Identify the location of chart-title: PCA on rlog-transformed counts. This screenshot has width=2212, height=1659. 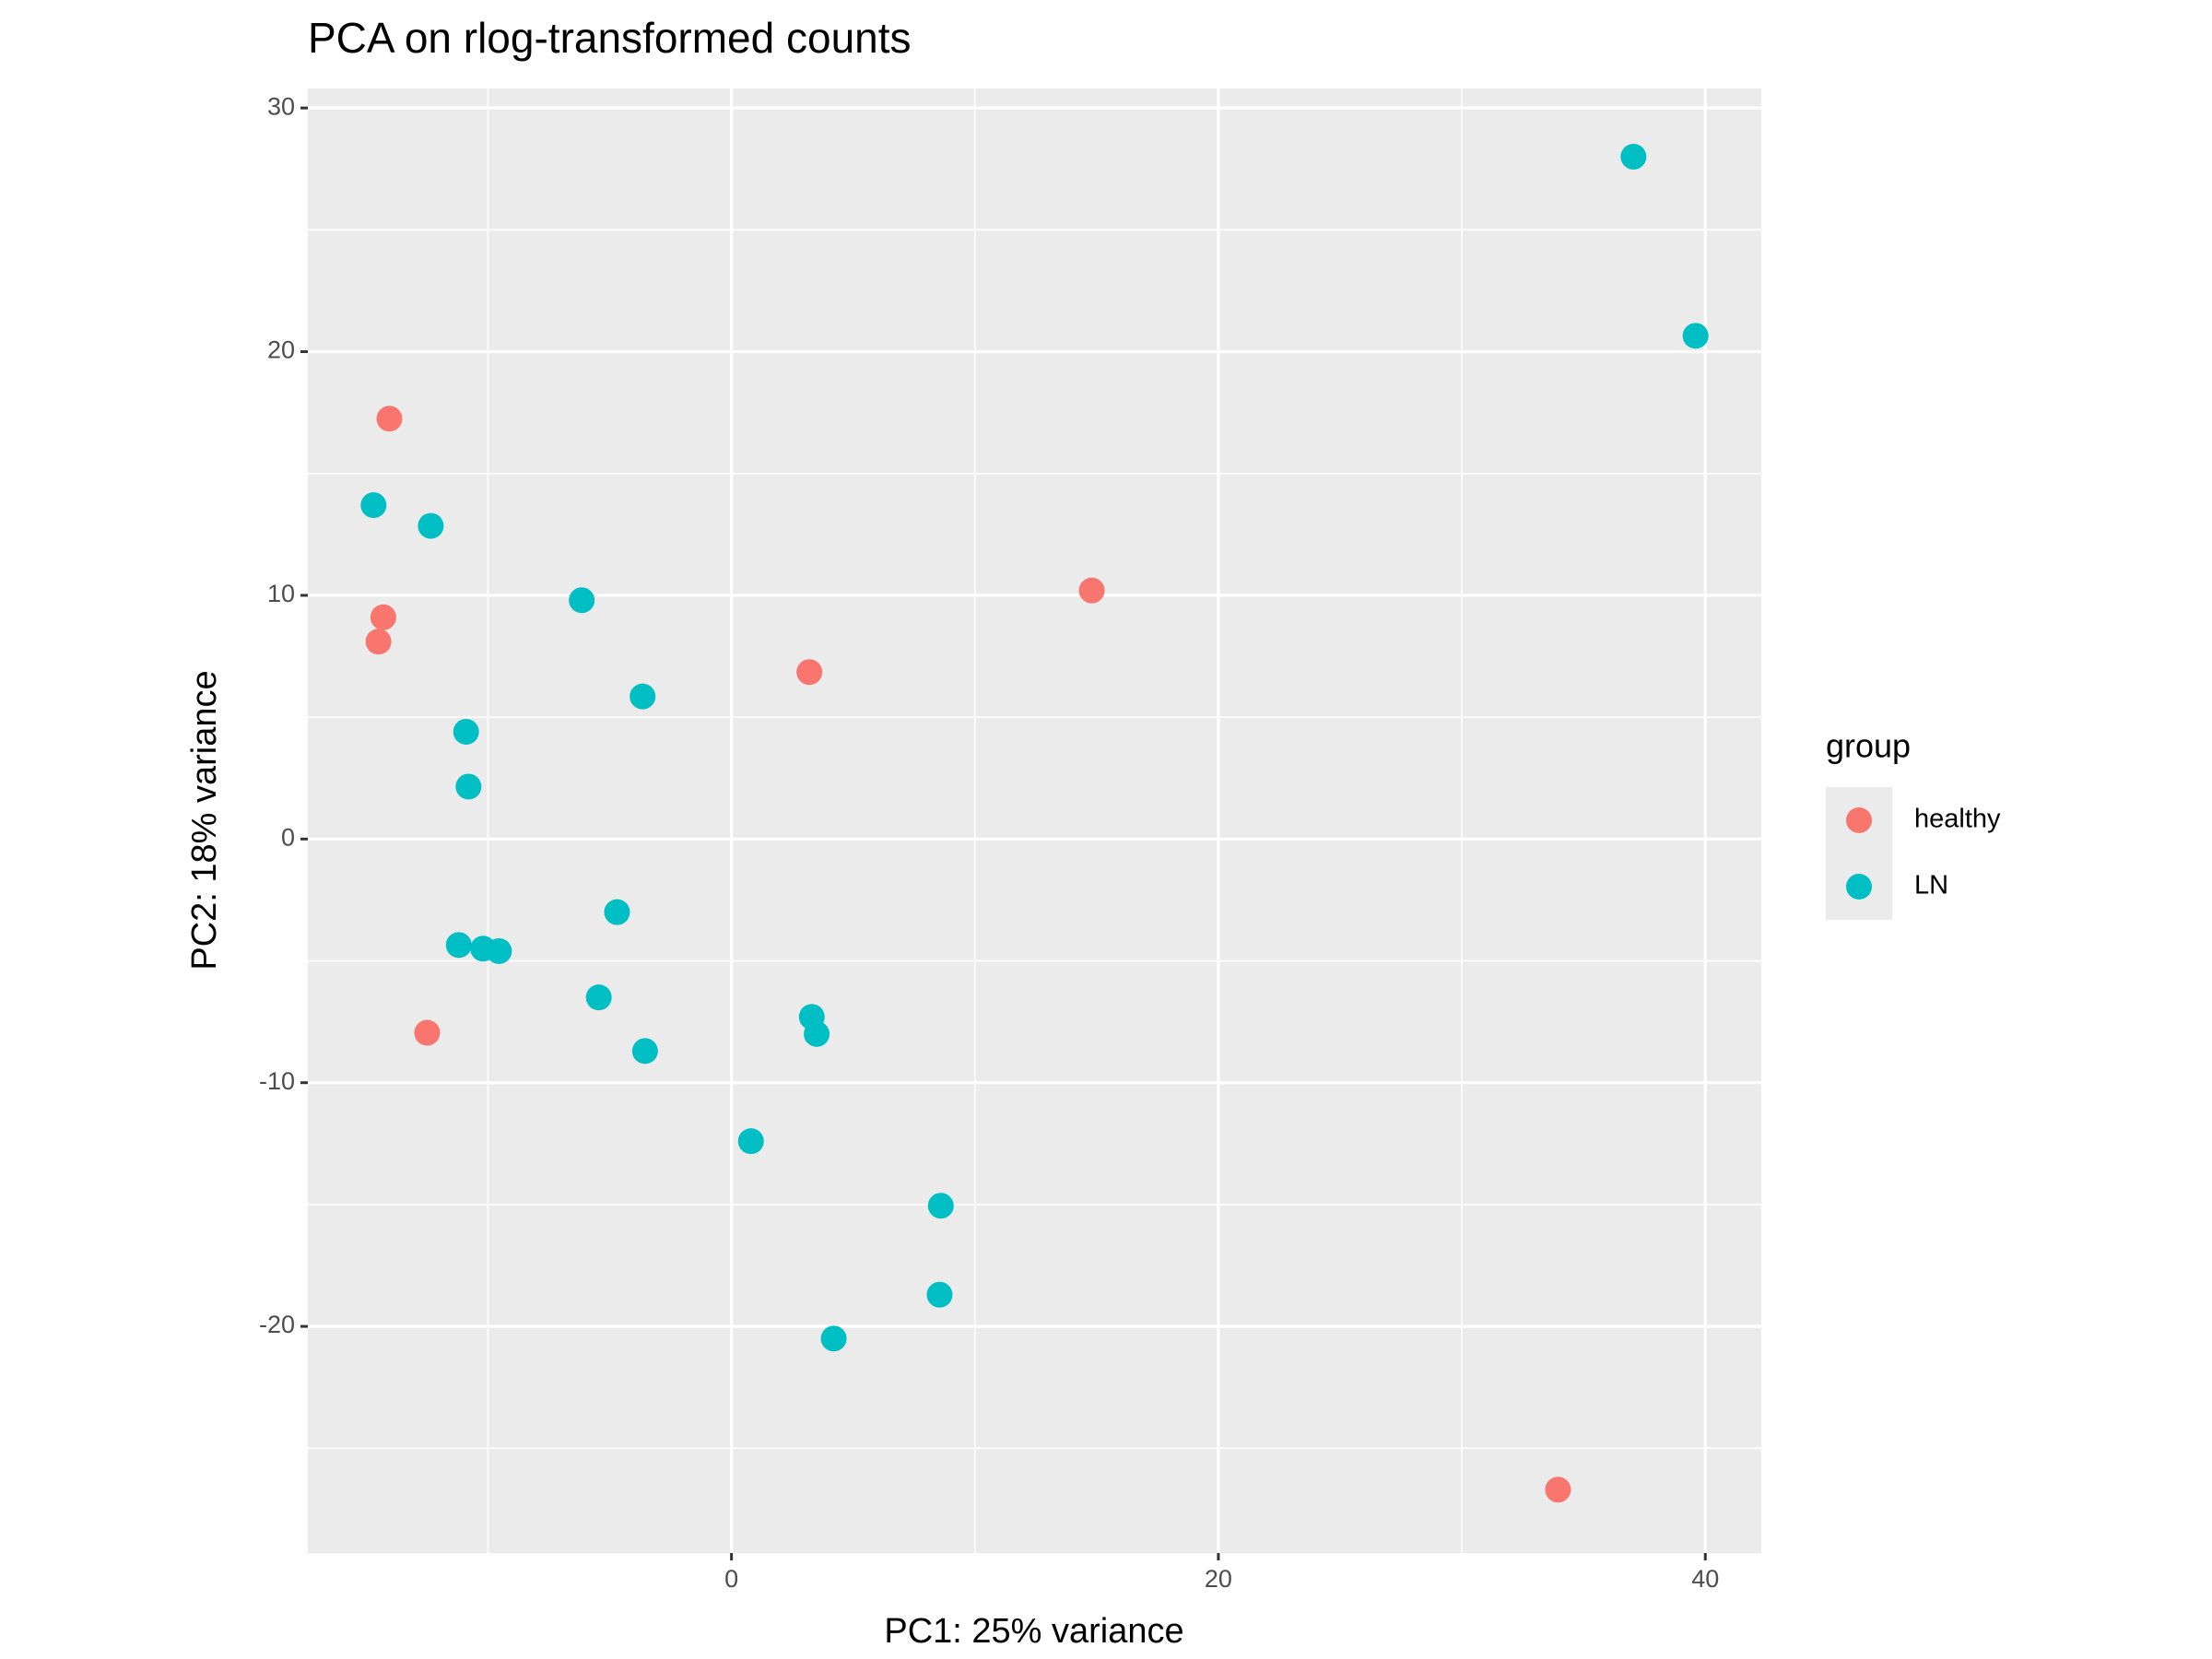
(610, 38).